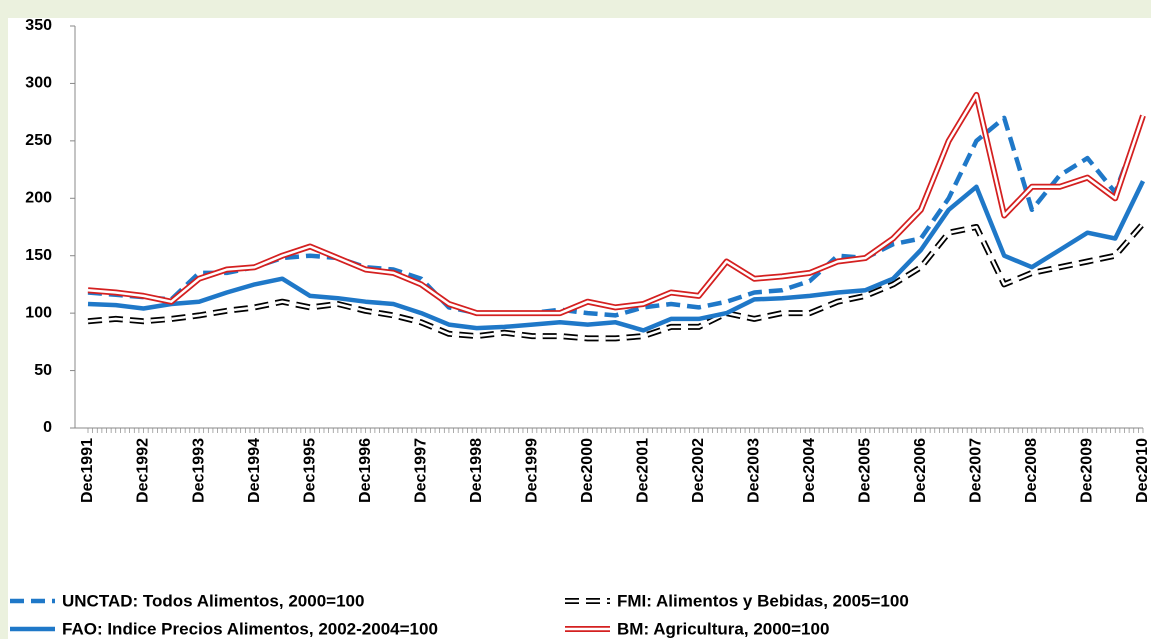  I want to click on x-tick-label: Dec1995, so click(309, 470).